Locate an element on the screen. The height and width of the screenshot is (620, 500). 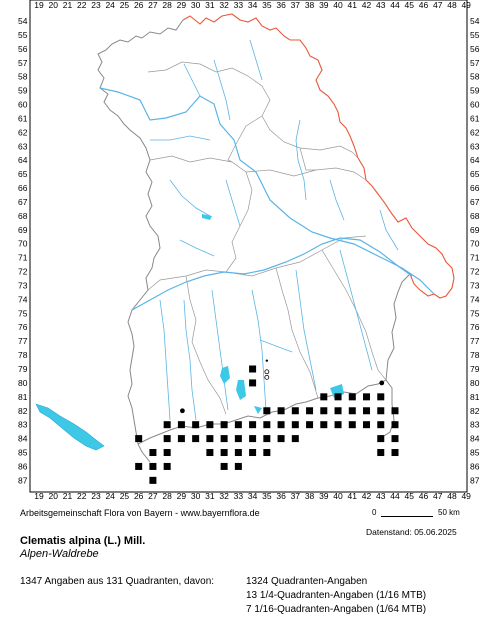
y-tick-label: 65 is located at coordinates (23, 174).